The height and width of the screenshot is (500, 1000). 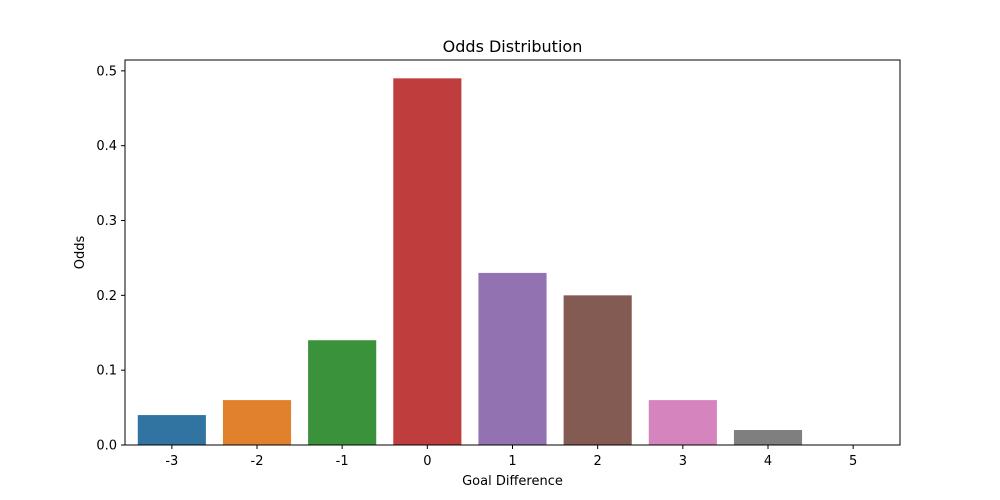 What do you see at coordinates (106, 296) in the screenshot?
I see `y-tick-label: 0.2` at bounding box center [106, 296].